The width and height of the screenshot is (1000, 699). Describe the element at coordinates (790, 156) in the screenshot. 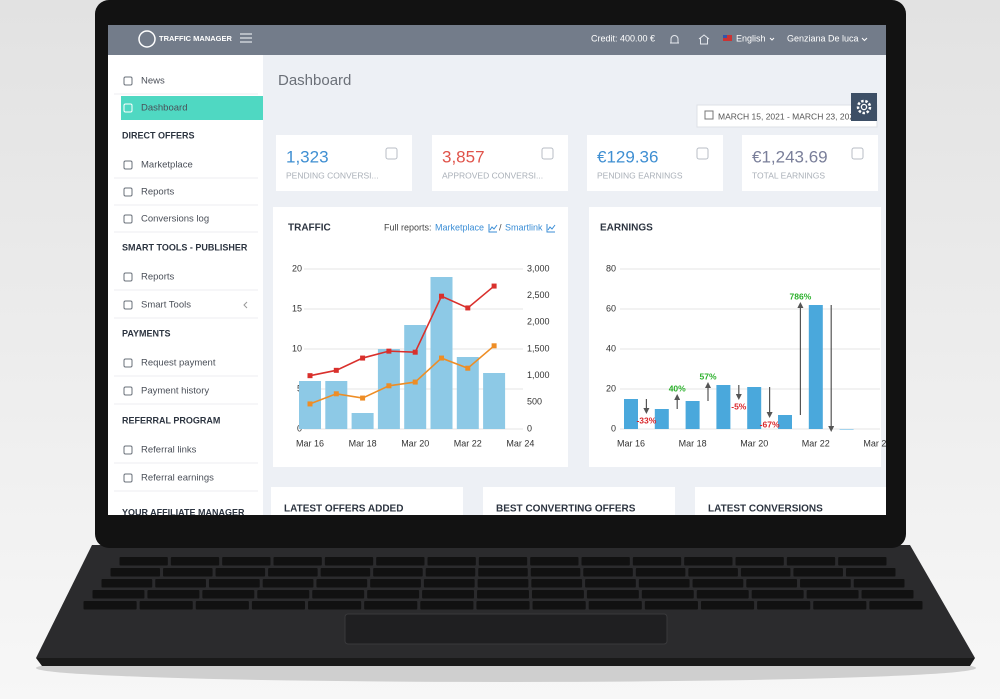

I see `kpi-value: €1,243.69` at that location.